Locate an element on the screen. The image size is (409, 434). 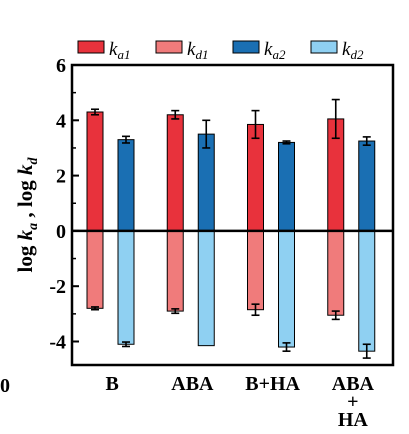
legend-item-ka2: ka2 is located at coordinates (259, 50).